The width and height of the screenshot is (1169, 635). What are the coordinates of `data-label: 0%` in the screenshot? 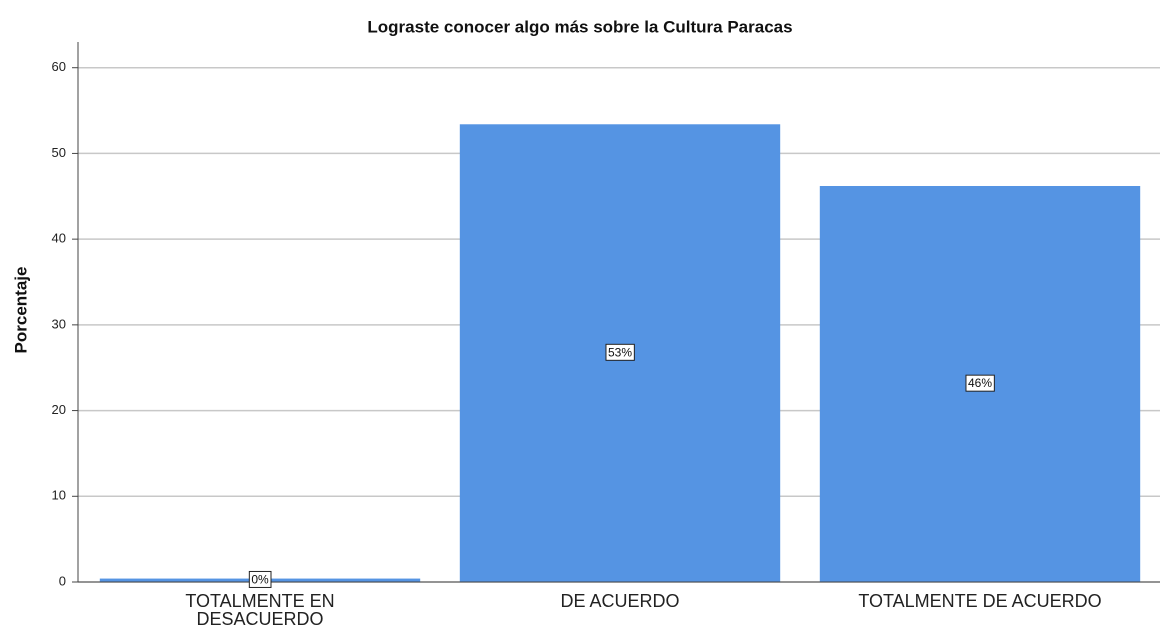 It's located at (260, 579).